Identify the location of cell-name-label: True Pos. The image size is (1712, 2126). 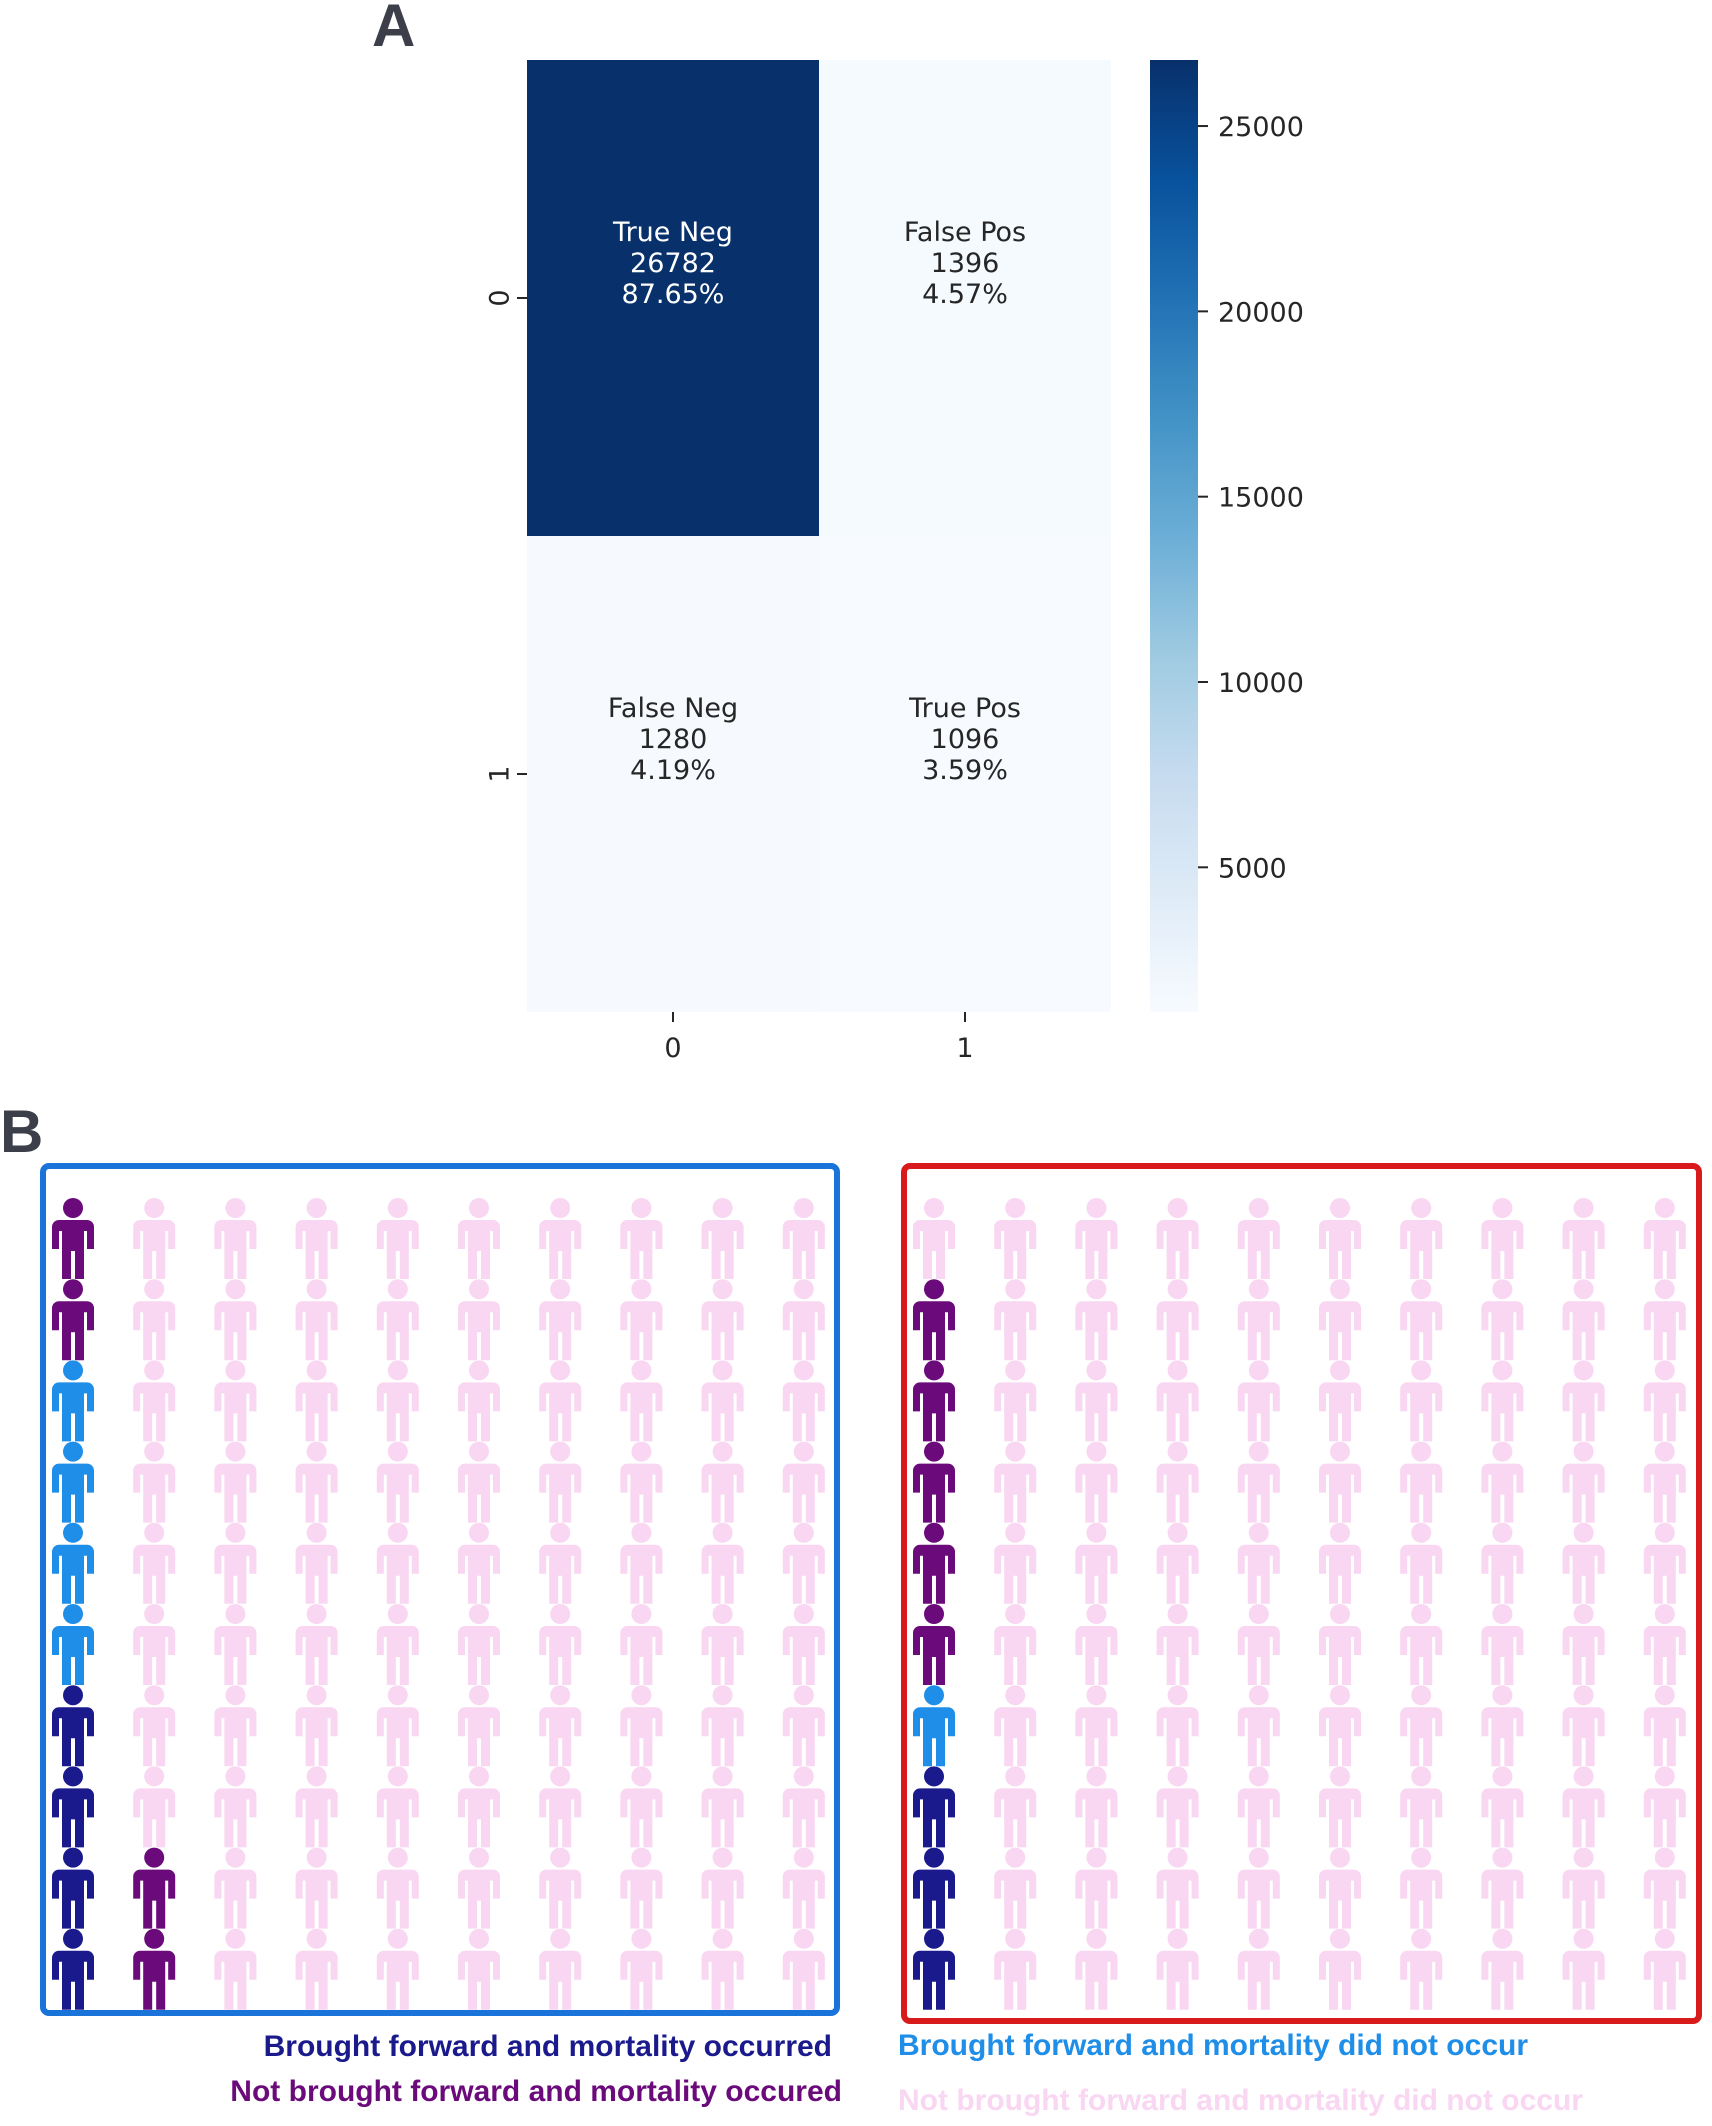
(964, 708).